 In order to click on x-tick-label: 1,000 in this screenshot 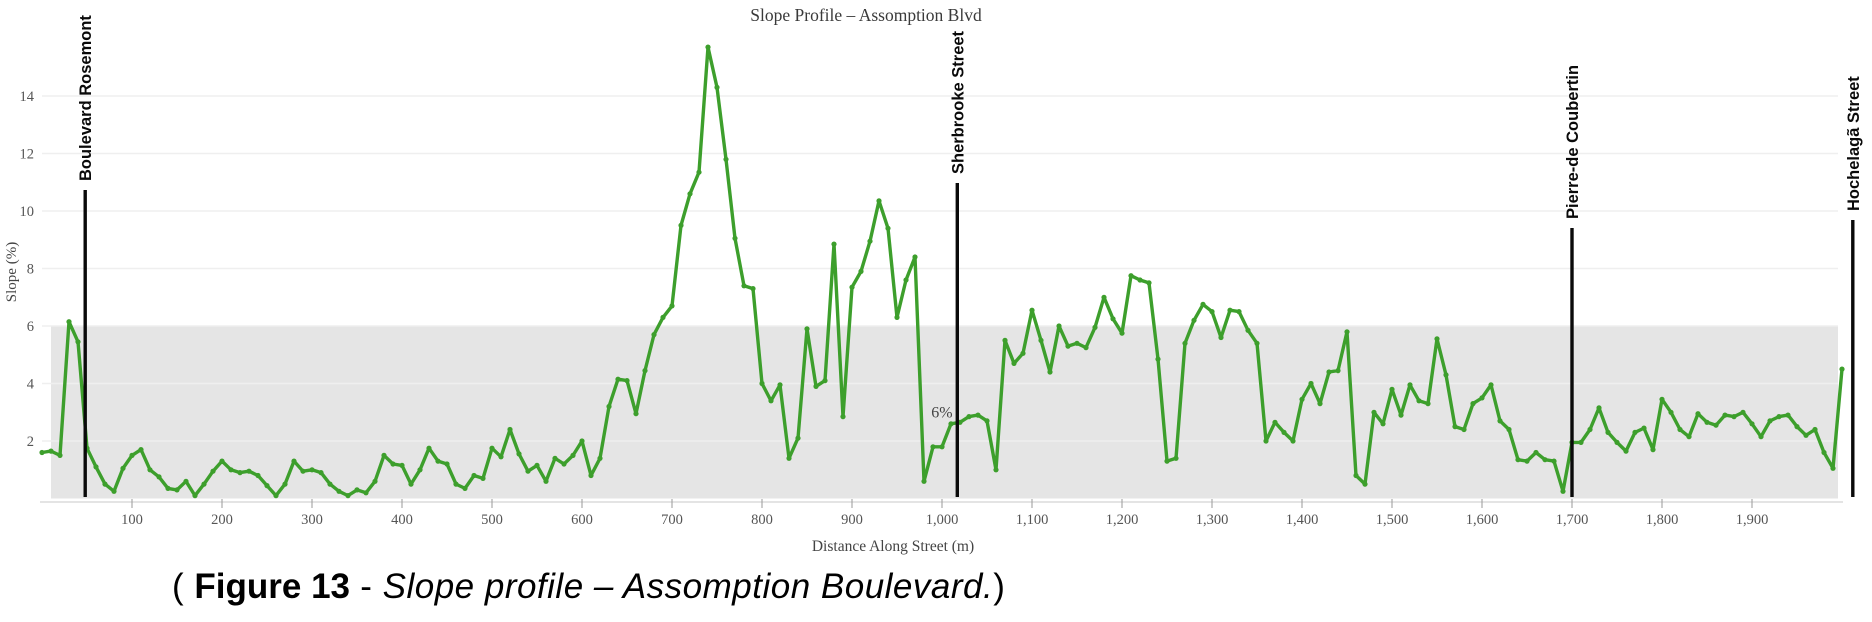, I will do `click(942, 520)`.